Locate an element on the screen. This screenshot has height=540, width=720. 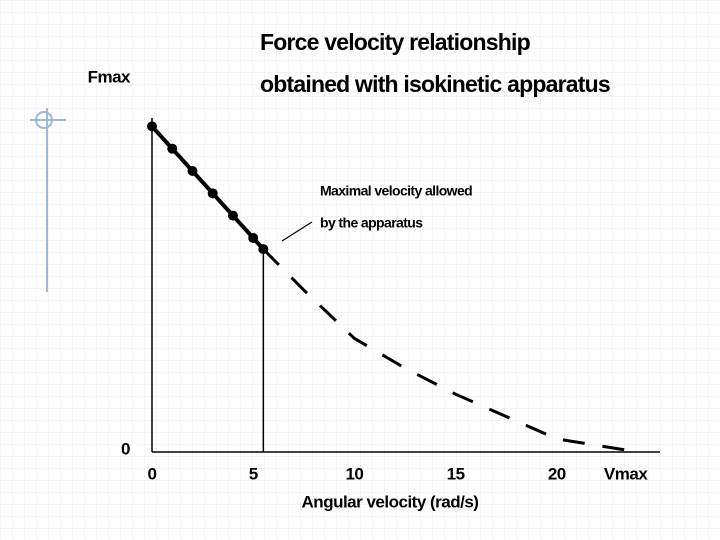
x-tick-label: 10 is located at coordinates (354, 473).